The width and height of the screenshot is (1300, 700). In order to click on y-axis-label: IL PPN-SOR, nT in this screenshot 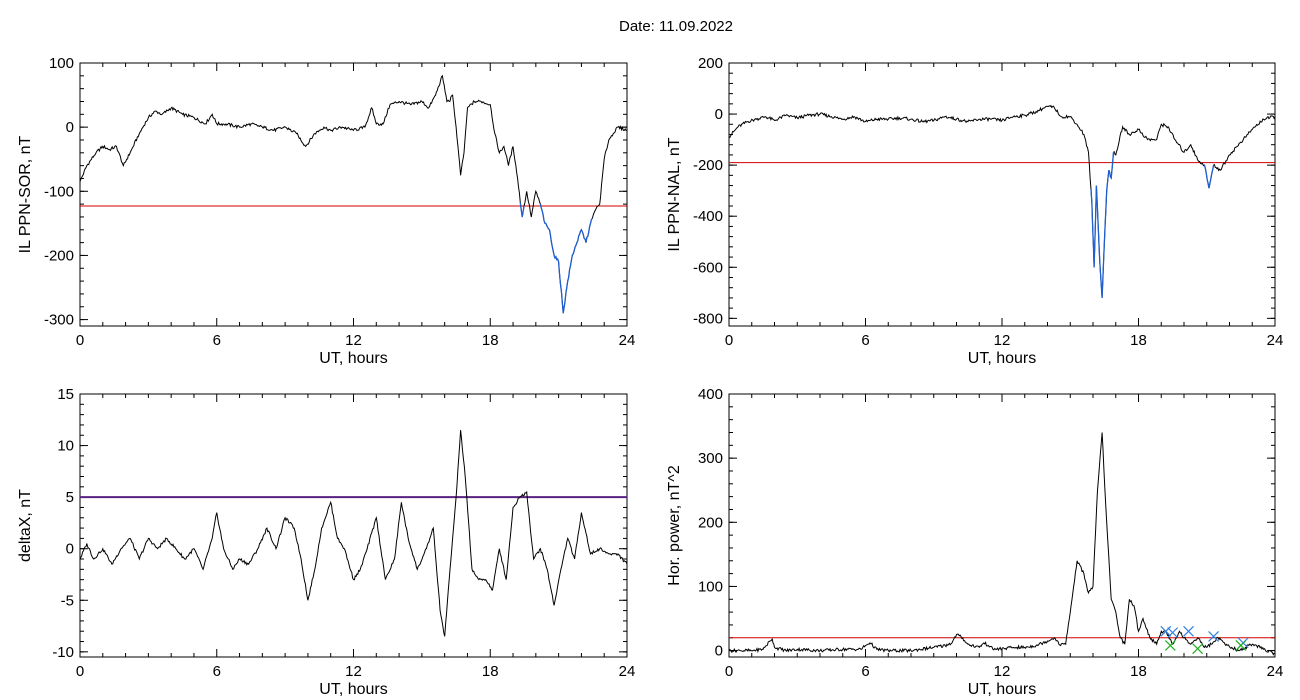, I will do `click(25, 194)`.